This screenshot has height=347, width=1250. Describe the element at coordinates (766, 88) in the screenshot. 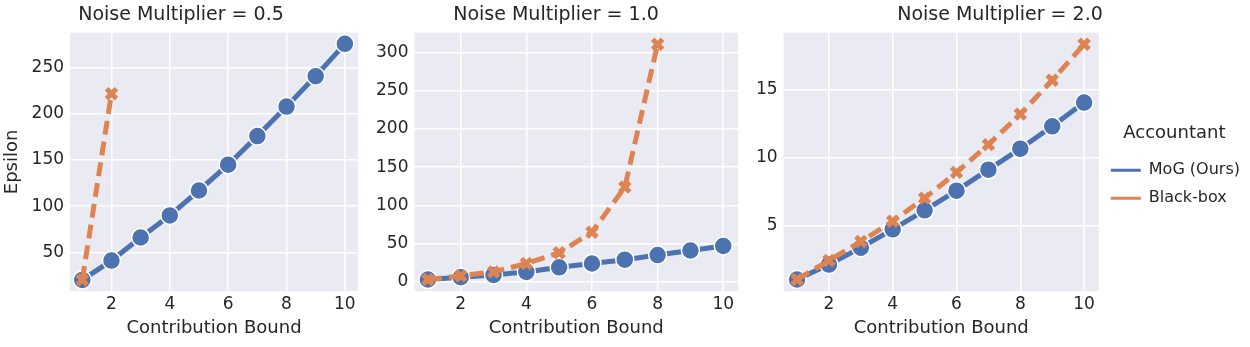

I see `y-tick-label: 15` at that location.